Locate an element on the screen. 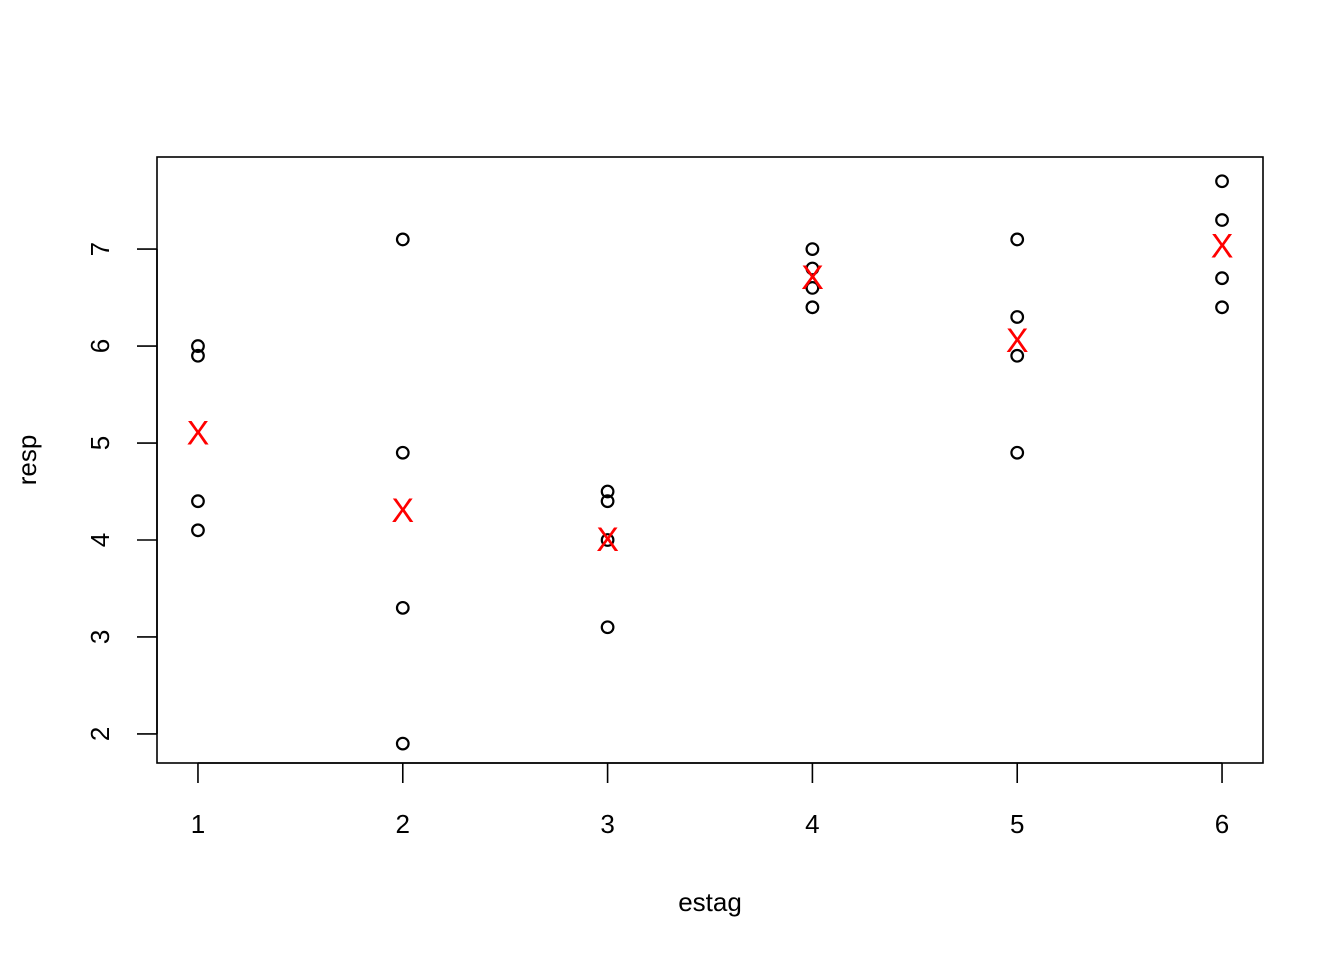 The width and height of the screenshot is (1344, 965). y-tick-label: 6 is located at coordinates (100, 346).